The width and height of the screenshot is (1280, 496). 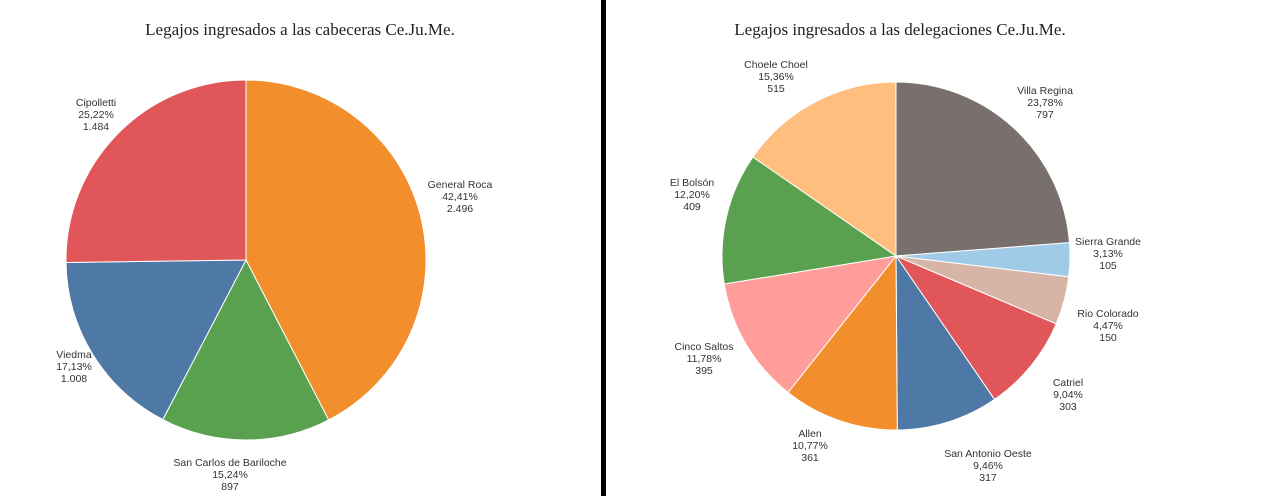 What do you see at coordinates (1068, 395) in the screenshot?
I see `slice-label: Catriel 9,04% 303` at bounding box center [1068, 395].